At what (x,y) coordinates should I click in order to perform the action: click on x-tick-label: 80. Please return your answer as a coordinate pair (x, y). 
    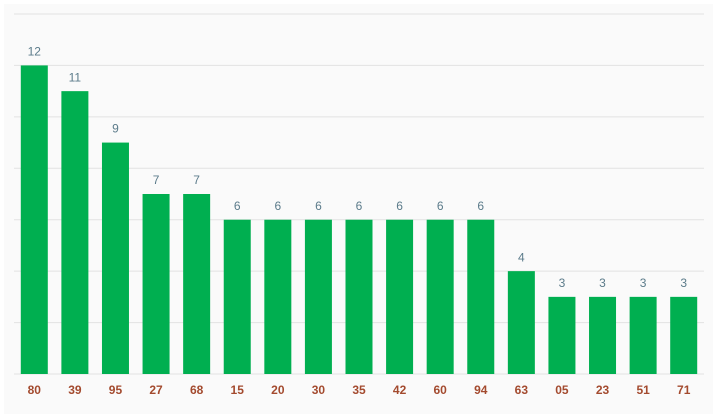
    Looking at the image, I should click on (35, 390).